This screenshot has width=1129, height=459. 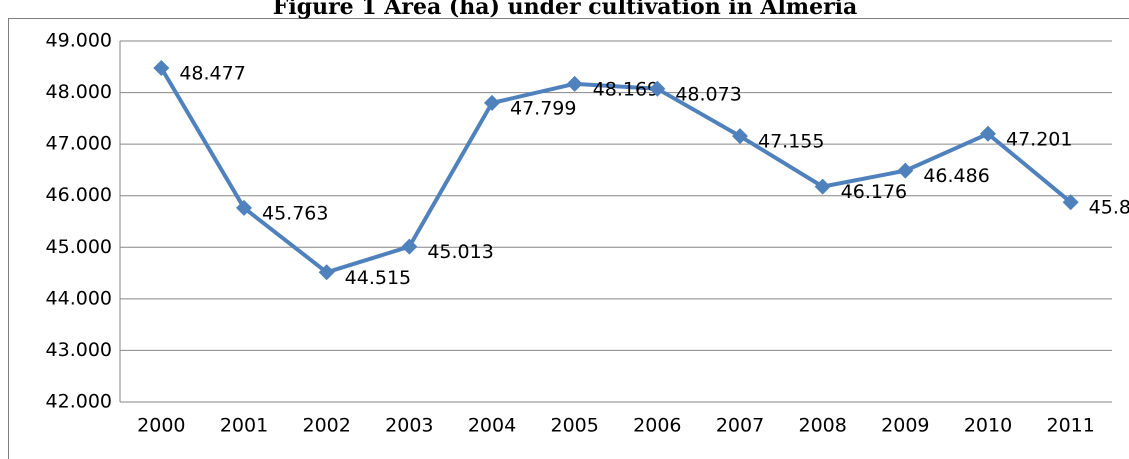 I want to click on y-tick-label: 43.000, so click(x=79, y=350).